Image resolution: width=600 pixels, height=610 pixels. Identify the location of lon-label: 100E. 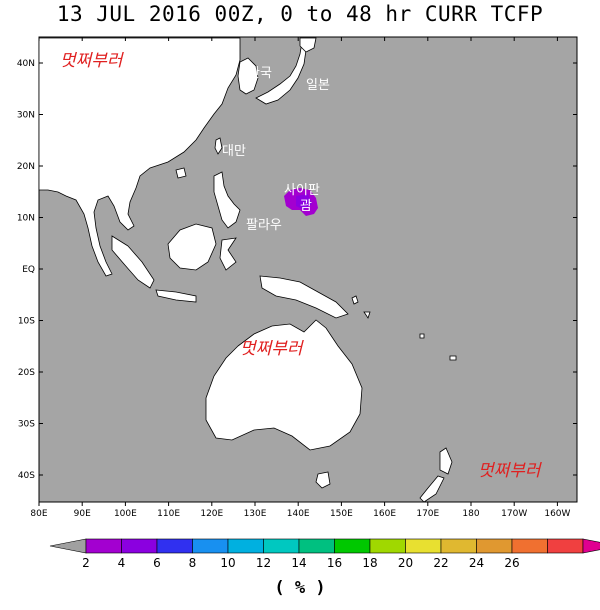
(125, 514).